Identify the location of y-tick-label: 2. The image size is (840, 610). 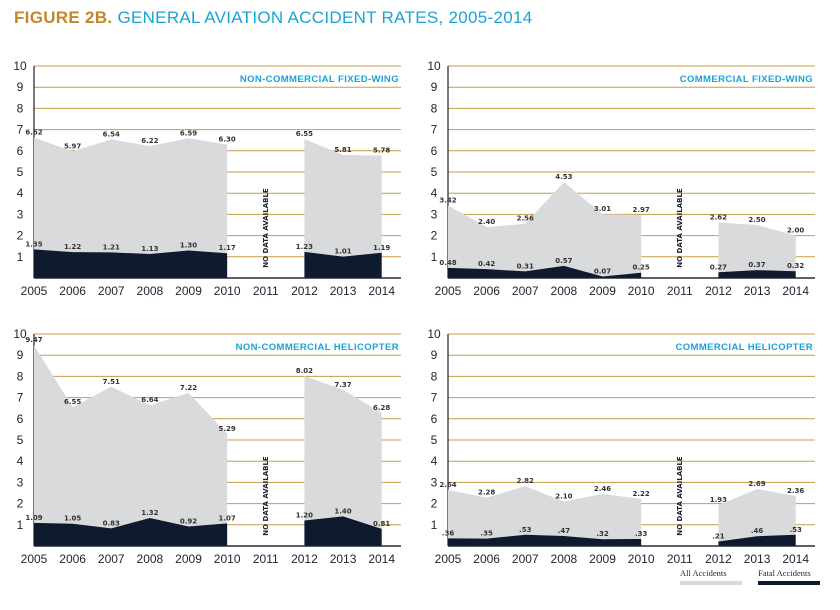
(20, 504).